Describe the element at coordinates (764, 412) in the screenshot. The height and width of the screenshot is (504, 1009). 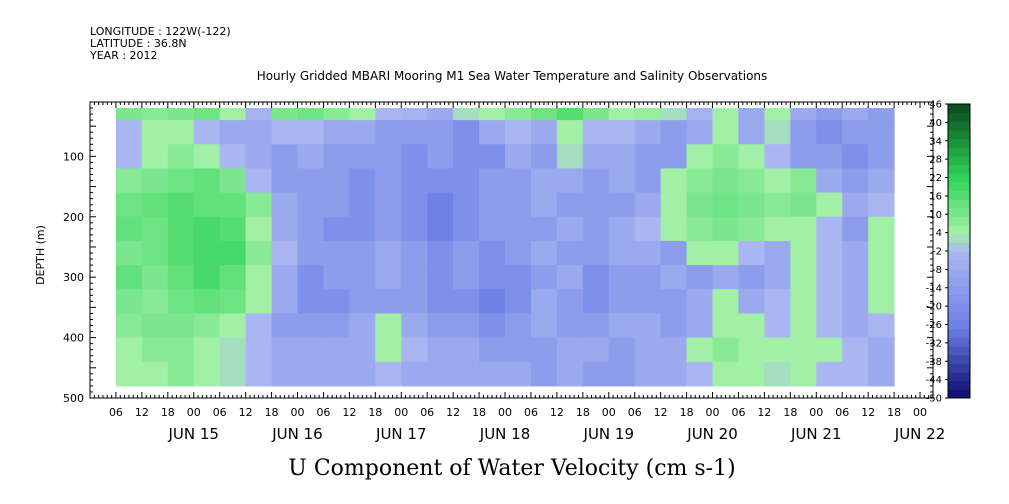
I see `x-tick-label: 12` at that location.